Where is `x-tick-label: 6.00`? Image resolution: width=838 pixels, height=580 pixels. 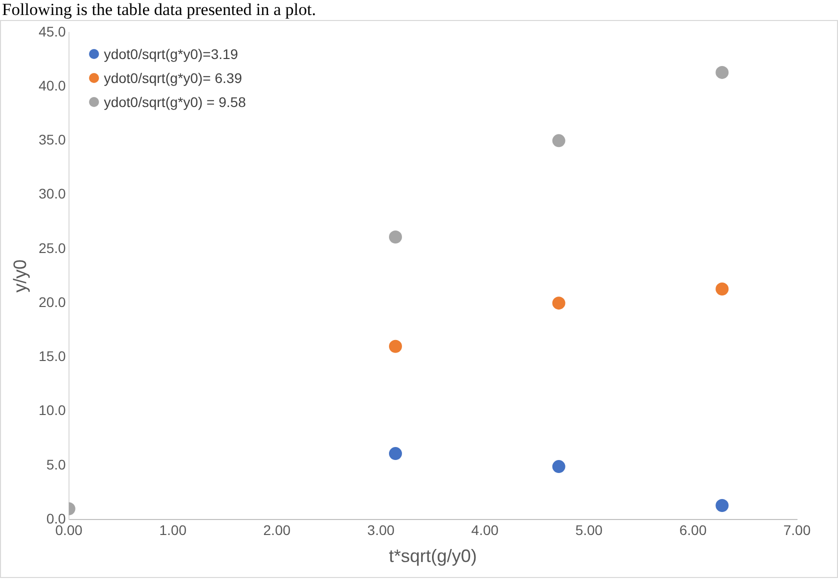
x-tick-label: 6.00 is located at coordinates (693, 530).